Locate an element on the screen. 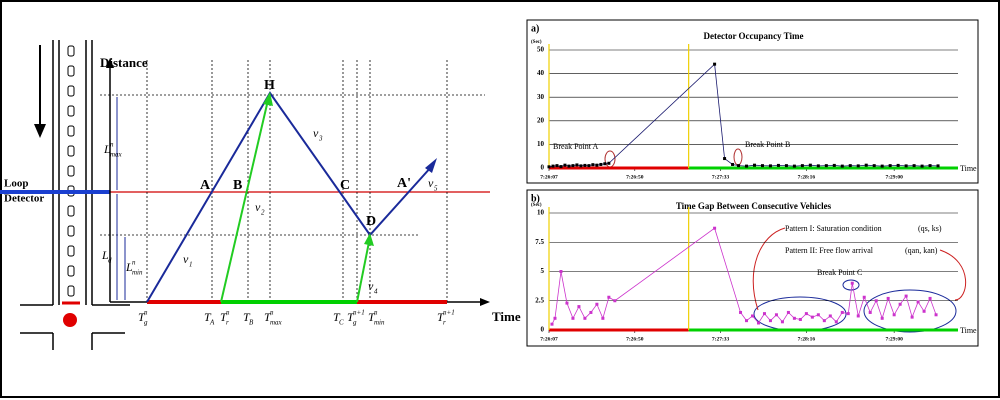 Image resolution: width=1000 pixels, height=400 pixels. diagram-label-sub: 4 is located at coordinates (376, 292).